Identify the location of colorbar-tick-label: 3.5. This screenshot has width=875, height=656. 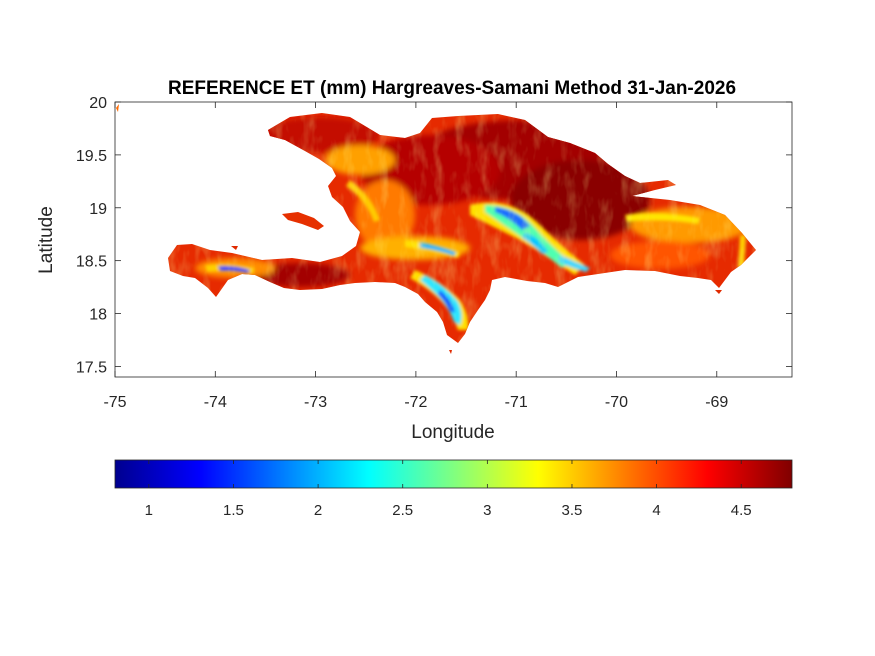
(572, 510).